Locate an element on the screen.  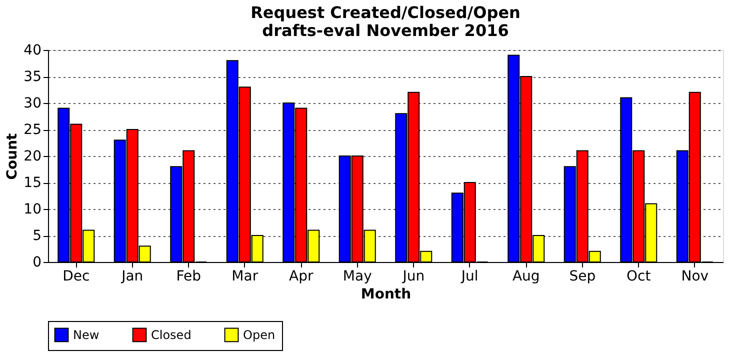
x-tick-label: Jun is located at coordinates (413, 276).